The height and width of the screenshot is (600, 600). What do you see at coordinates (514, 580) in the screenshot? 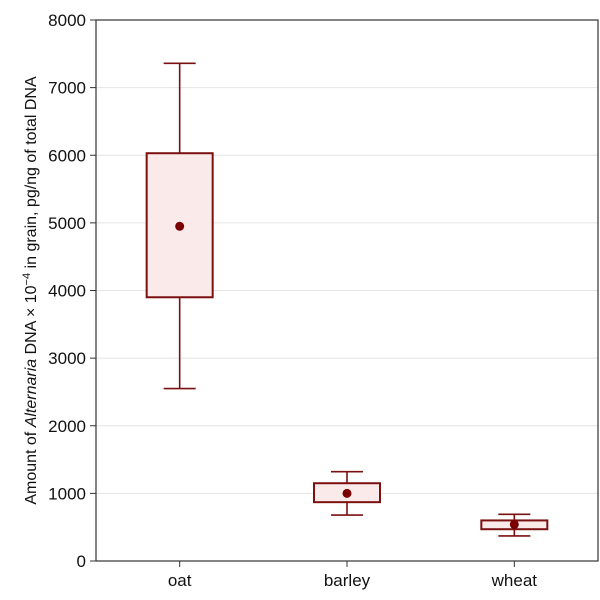
I see `x-tick-label: wheat` at bounding box center [514, 580].